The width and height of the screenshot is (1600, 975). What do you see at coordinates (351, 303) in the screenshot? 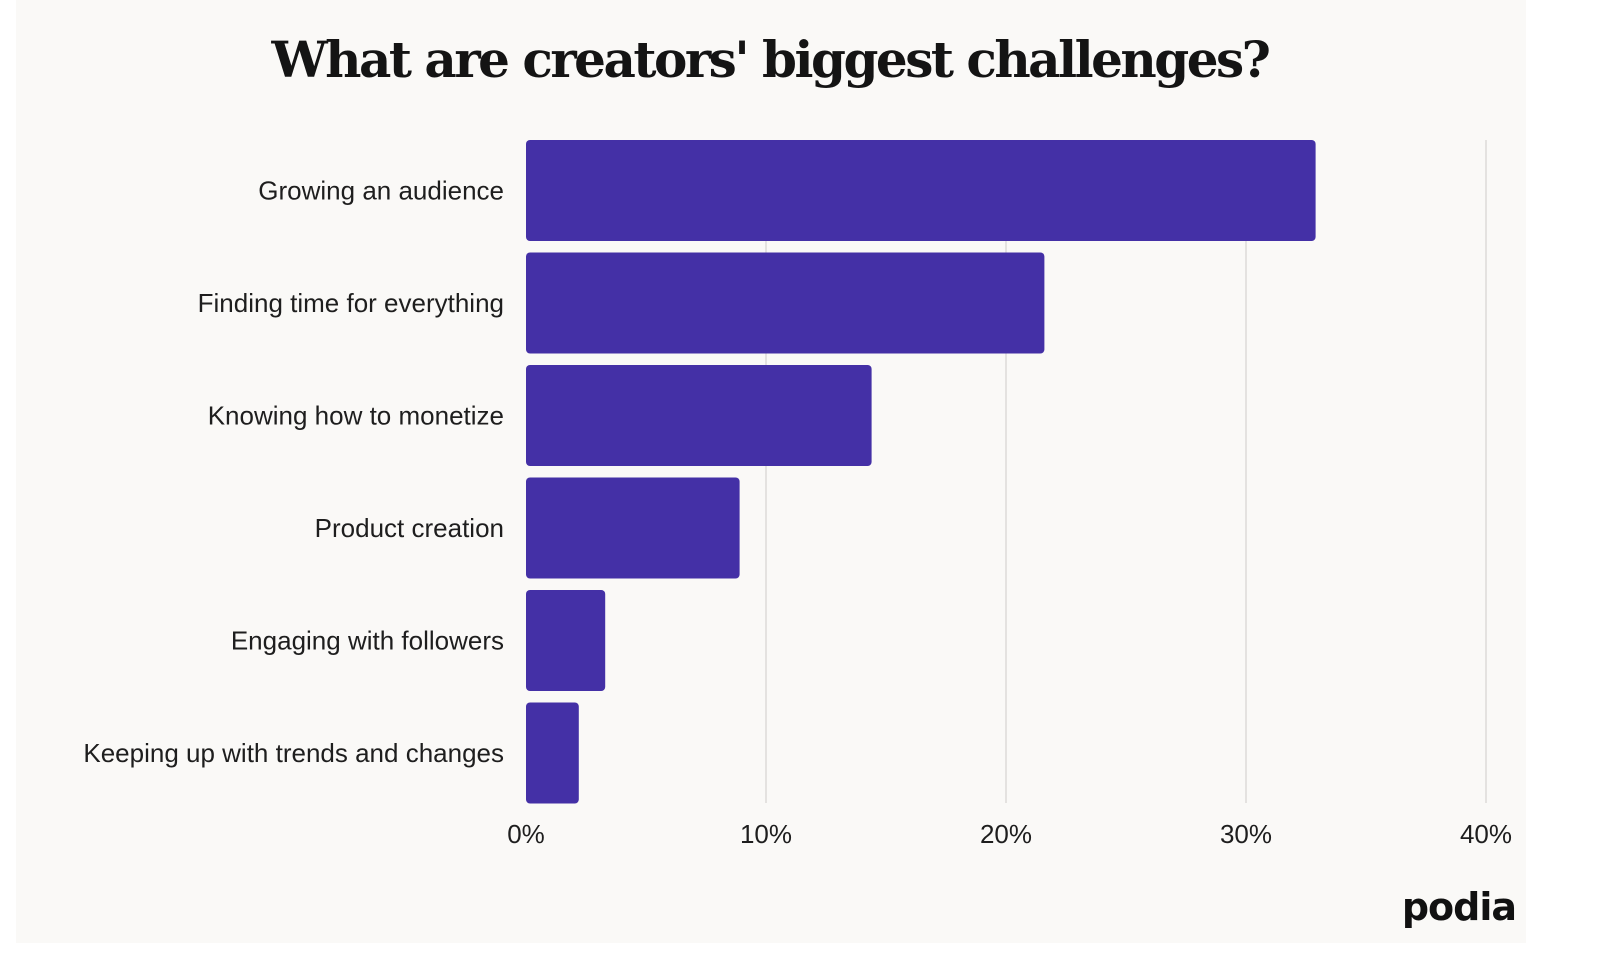
I see `category-label: Finding time for everything` at bounding box center [351, 303].